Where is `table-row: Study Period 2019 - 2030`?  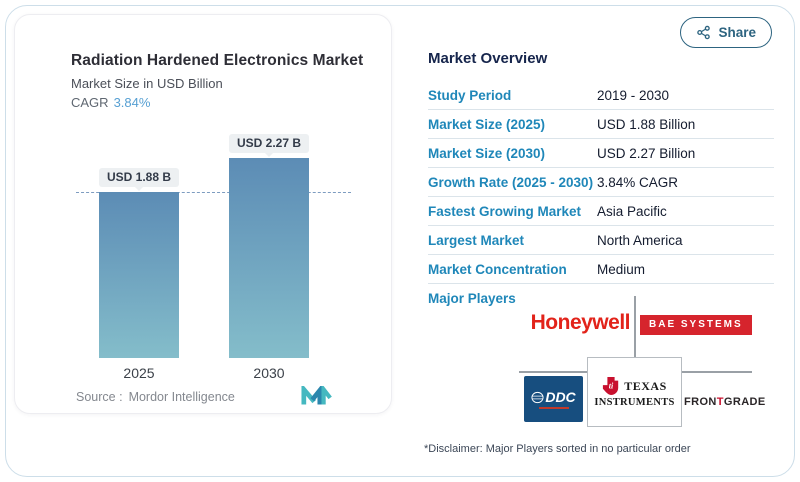
table-row: Study Period 2019 - 2030 is located at coordinates (601, 95).